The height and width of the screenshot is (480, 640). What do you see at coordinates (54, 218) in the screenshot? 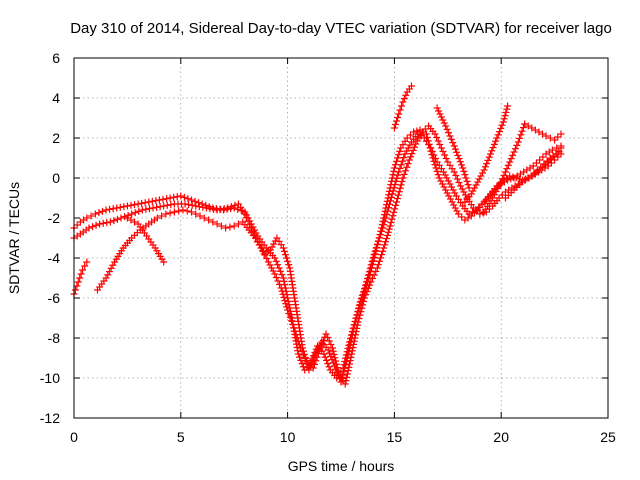
I see `y-tick-label: -2` at bounding box center [54, 218].